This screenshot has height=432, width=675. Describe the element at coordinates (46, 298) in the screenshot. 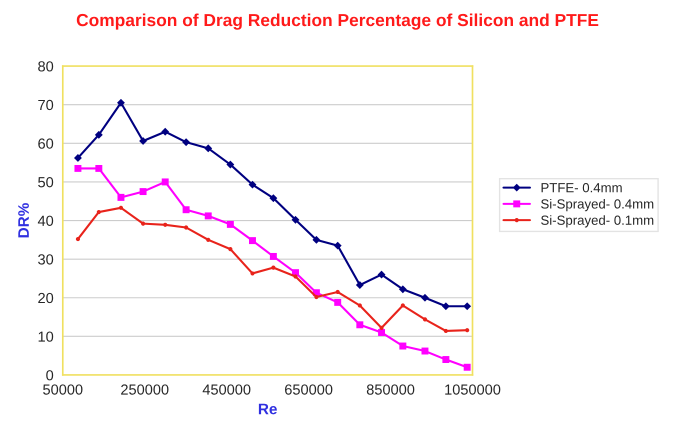

I see `y-tick-label: 20` at that location.